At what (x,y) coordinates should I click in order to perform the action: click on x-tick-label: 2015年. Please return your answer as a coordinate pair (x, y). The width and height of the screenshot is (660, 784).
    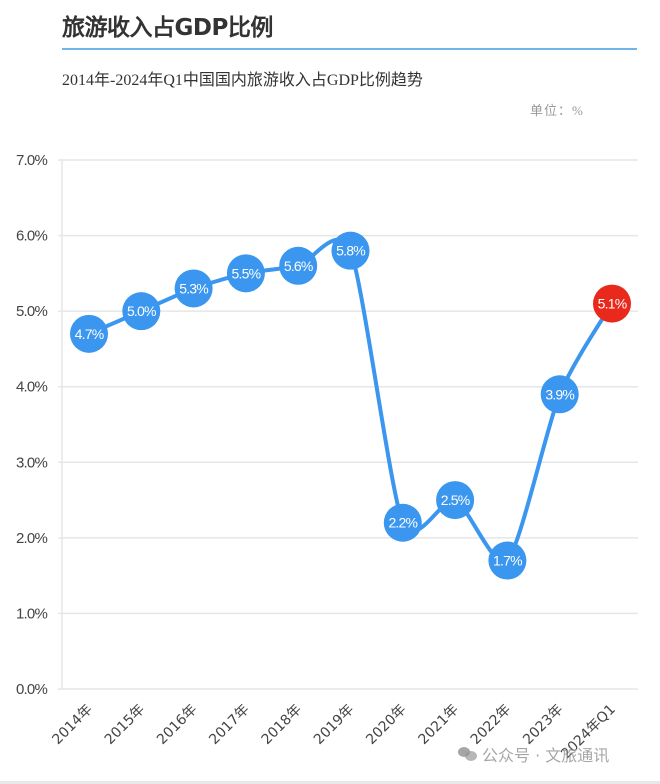
    Looking at the image, I should click on (125, 725).